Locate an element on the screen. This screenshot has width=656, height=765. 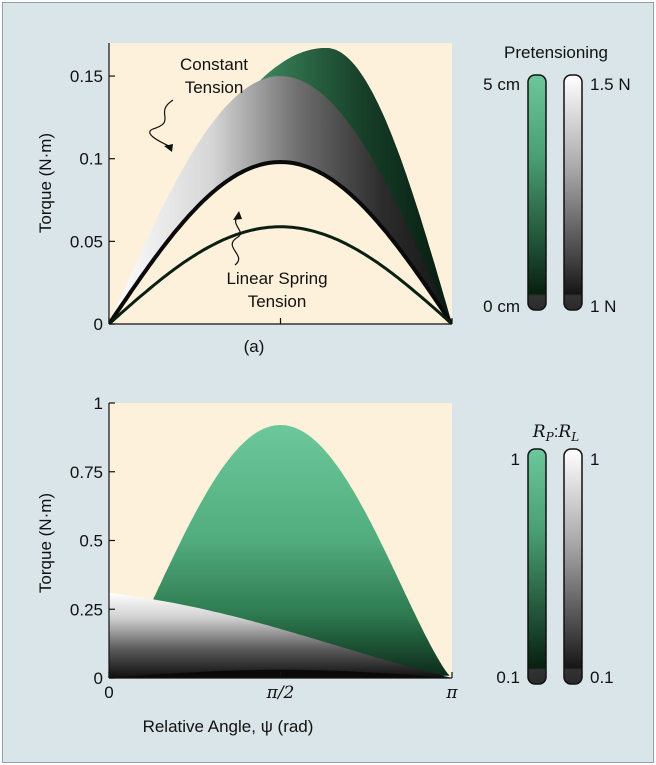
y-axis-label-b: Torque (N·m) is located at coordinates (45, 543).